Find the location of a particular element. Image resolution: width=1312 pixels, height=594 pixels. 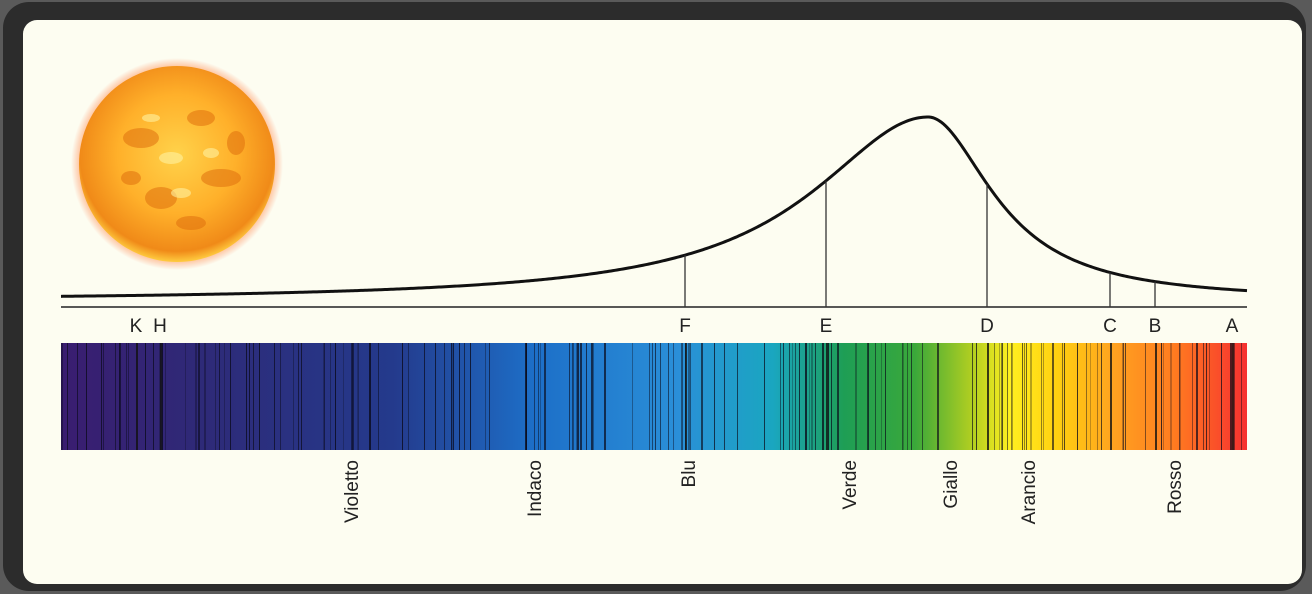

sun-image is located at coordinates (177, 164).